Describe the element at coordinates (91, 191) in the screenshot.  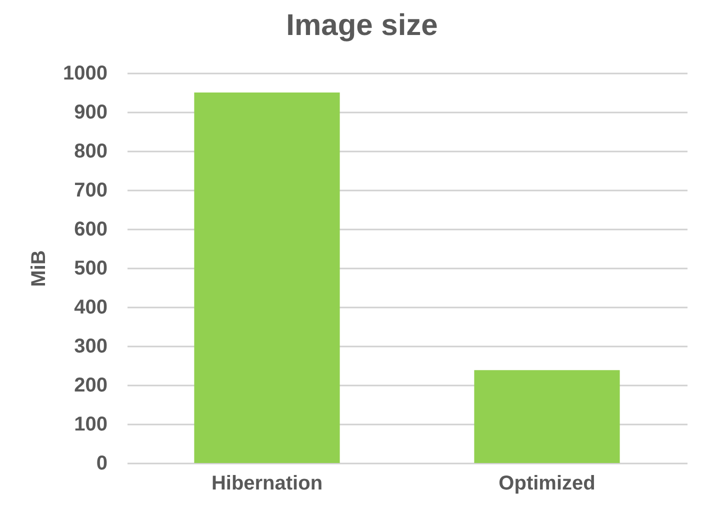
I see `y-tick-label: 700` at that location.